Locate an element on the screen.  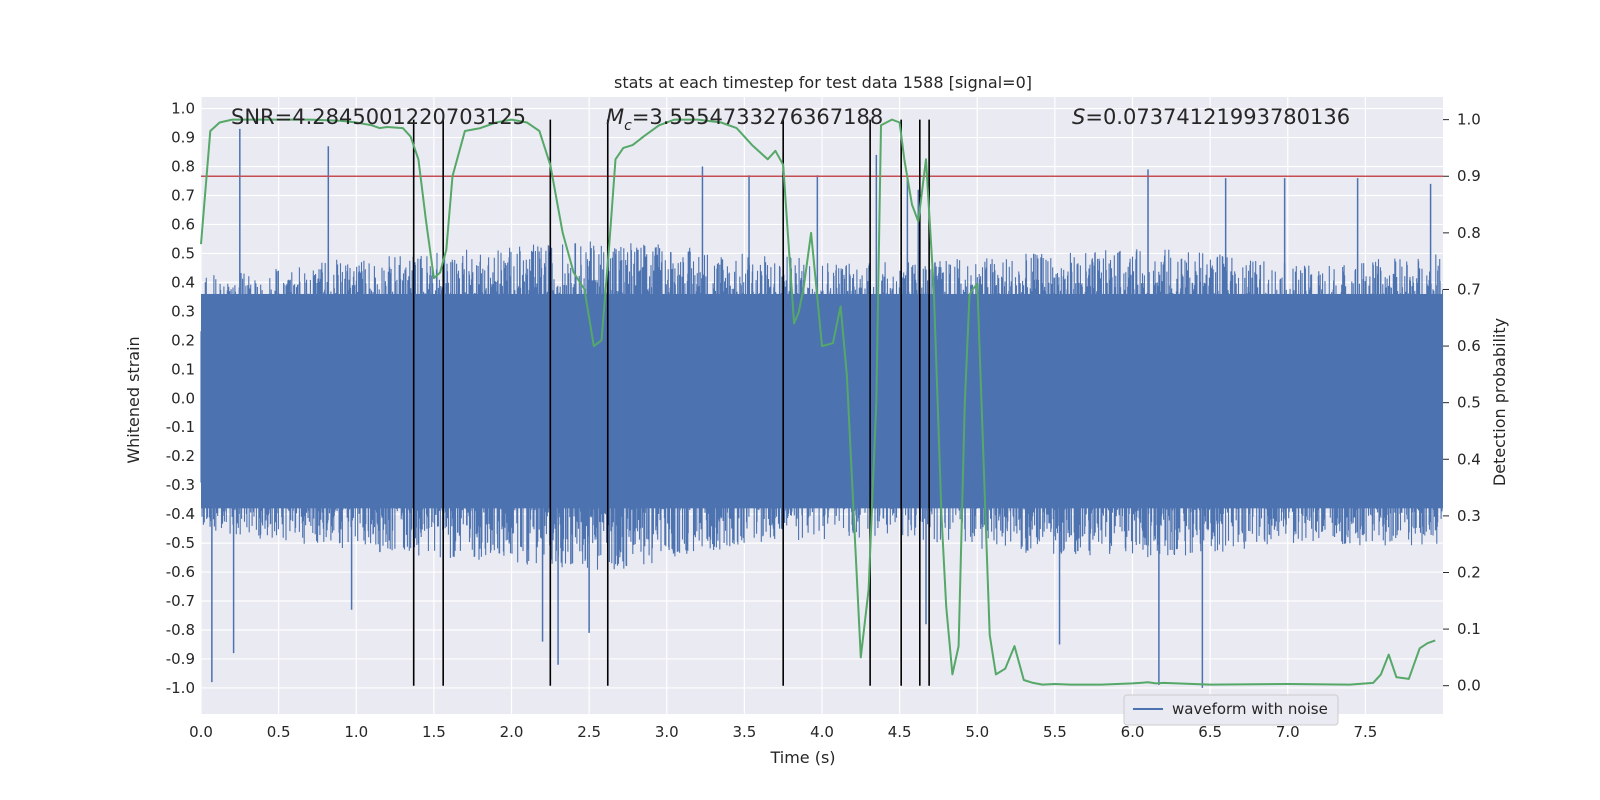
y-right-tick-label: 0.4 is located at coordinates (1469, 459).